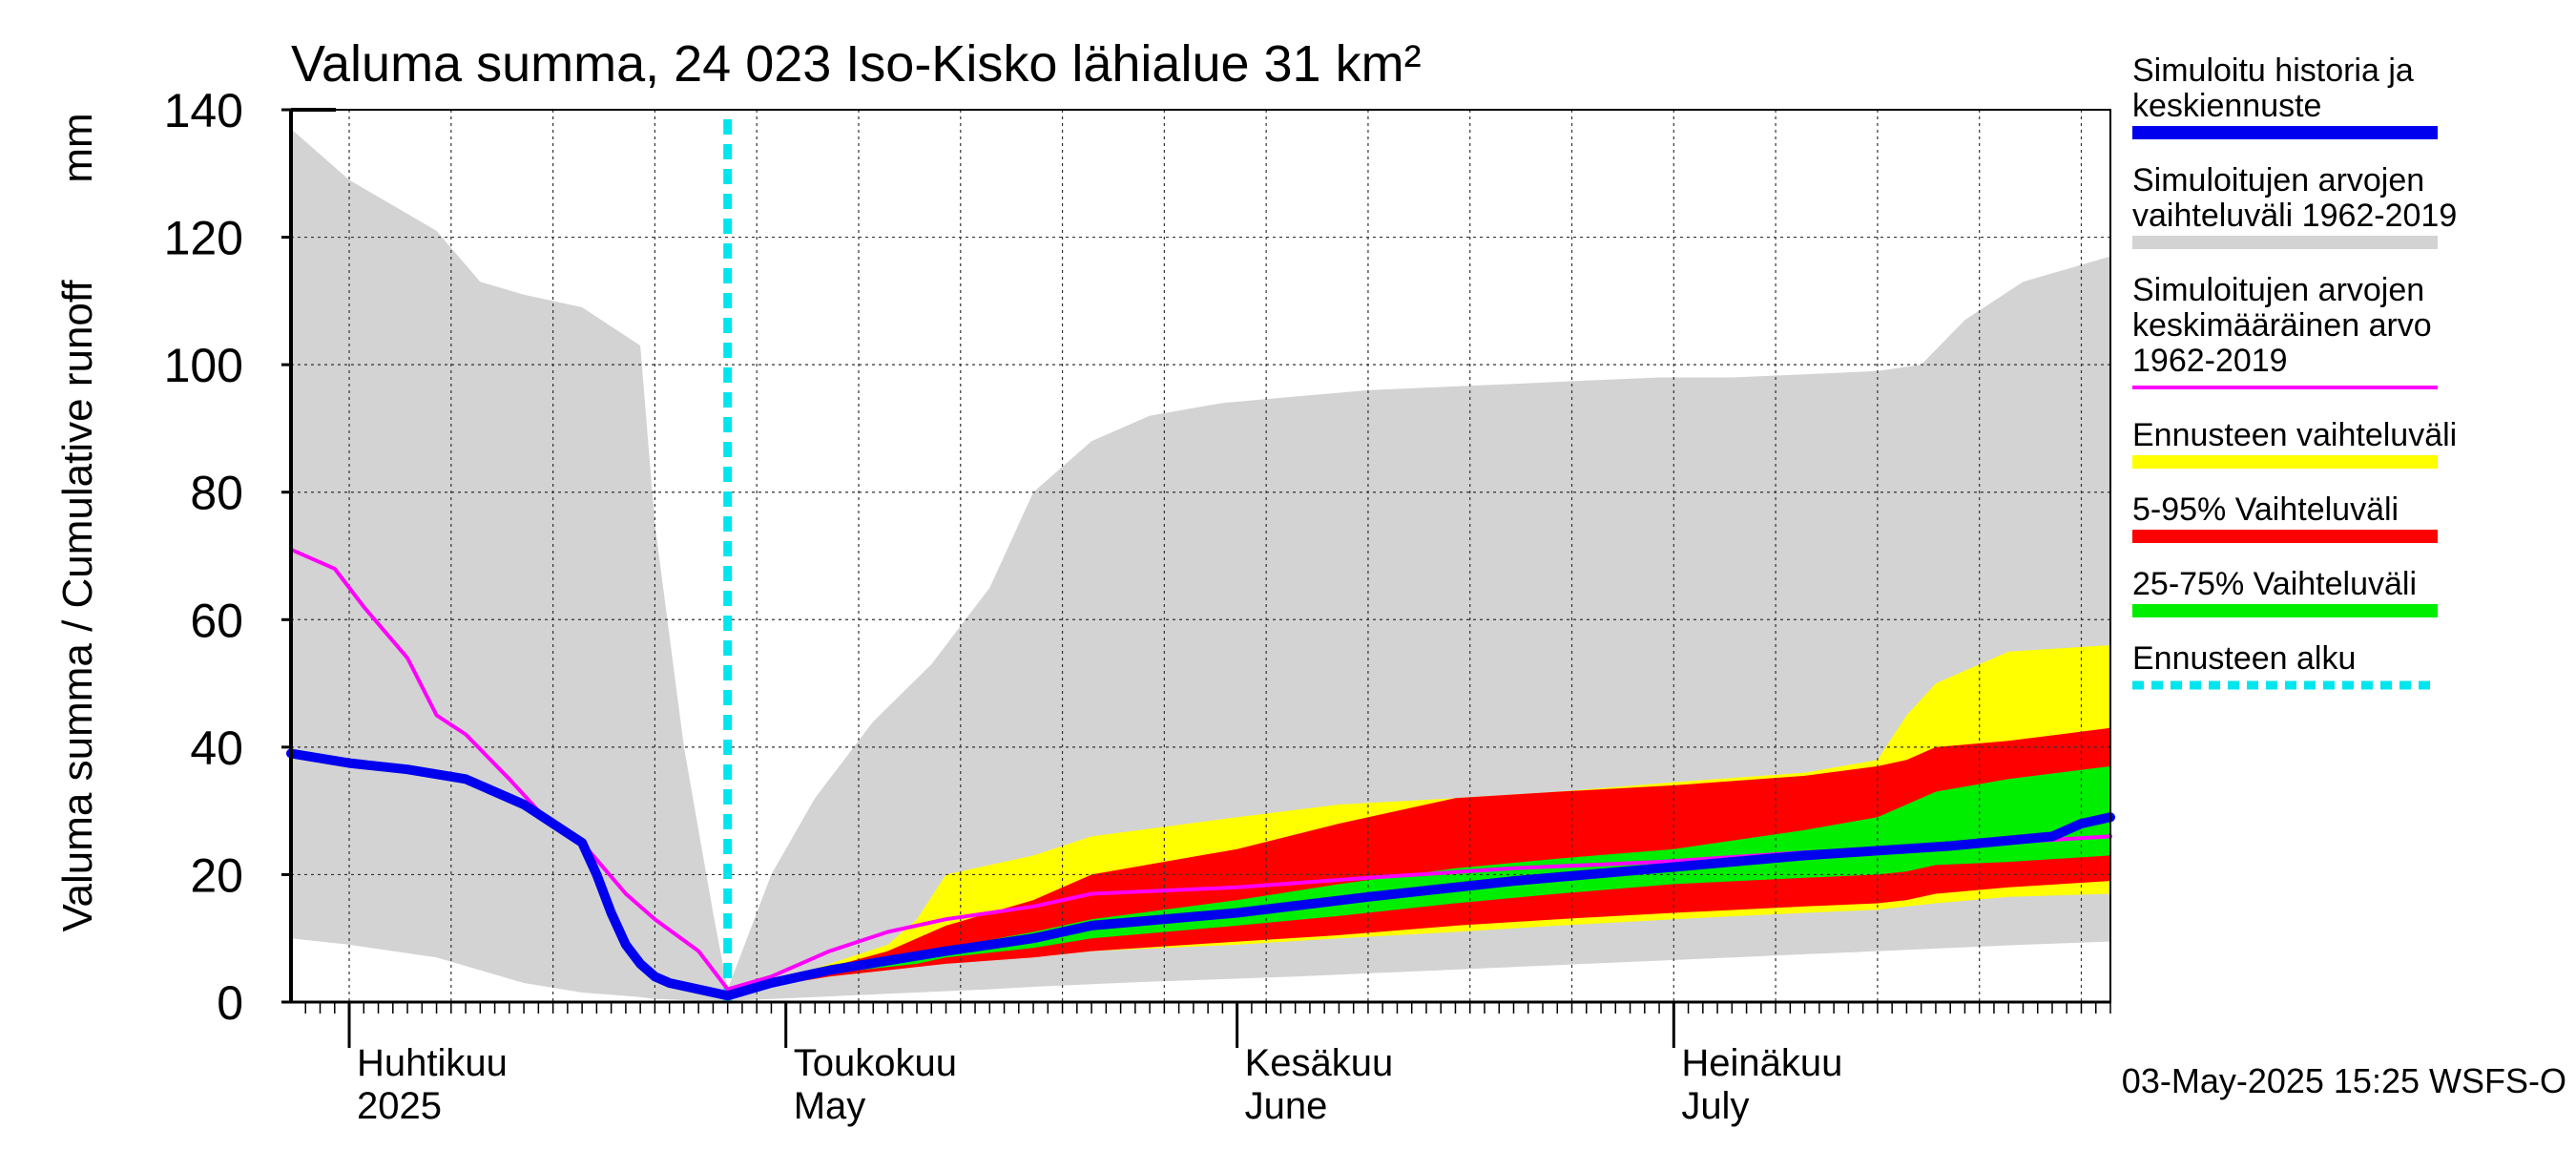 The width and height of the screenshot is (2576, 1150). What do you see at coordinates (2294, 435) in the screenshot?
I see `legend-label: Ennusteen vaihteluväli` at bounding box center [2294, 435].